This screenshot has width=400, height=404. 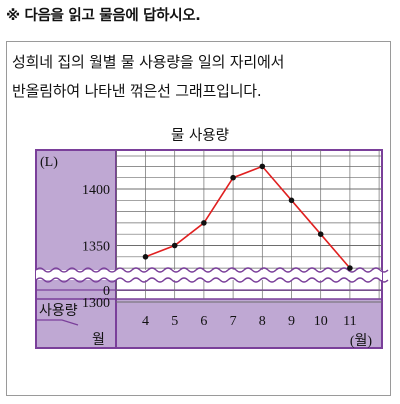 I want to click on axis-break, so click(x=212, y=275).